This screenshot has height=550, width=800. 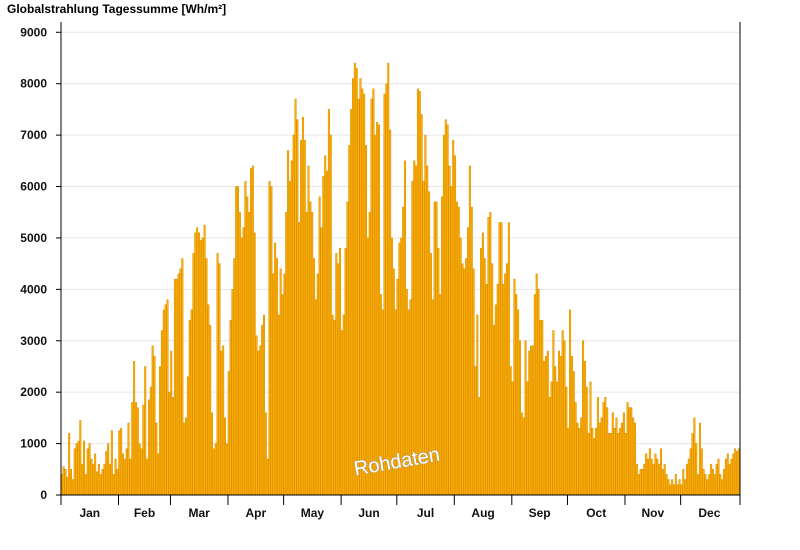 I want to click on month-label-dec: Dec, so click(x=709, y=513).